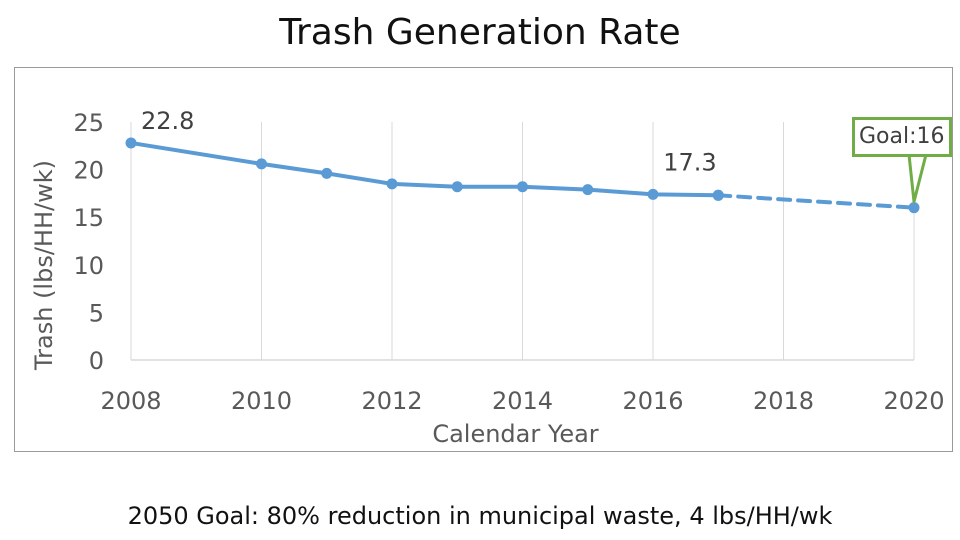  What do you see at coordinates (167, 121) in the screenshot?
I see `data-label: 22.8` at bounding box center [167, 121].